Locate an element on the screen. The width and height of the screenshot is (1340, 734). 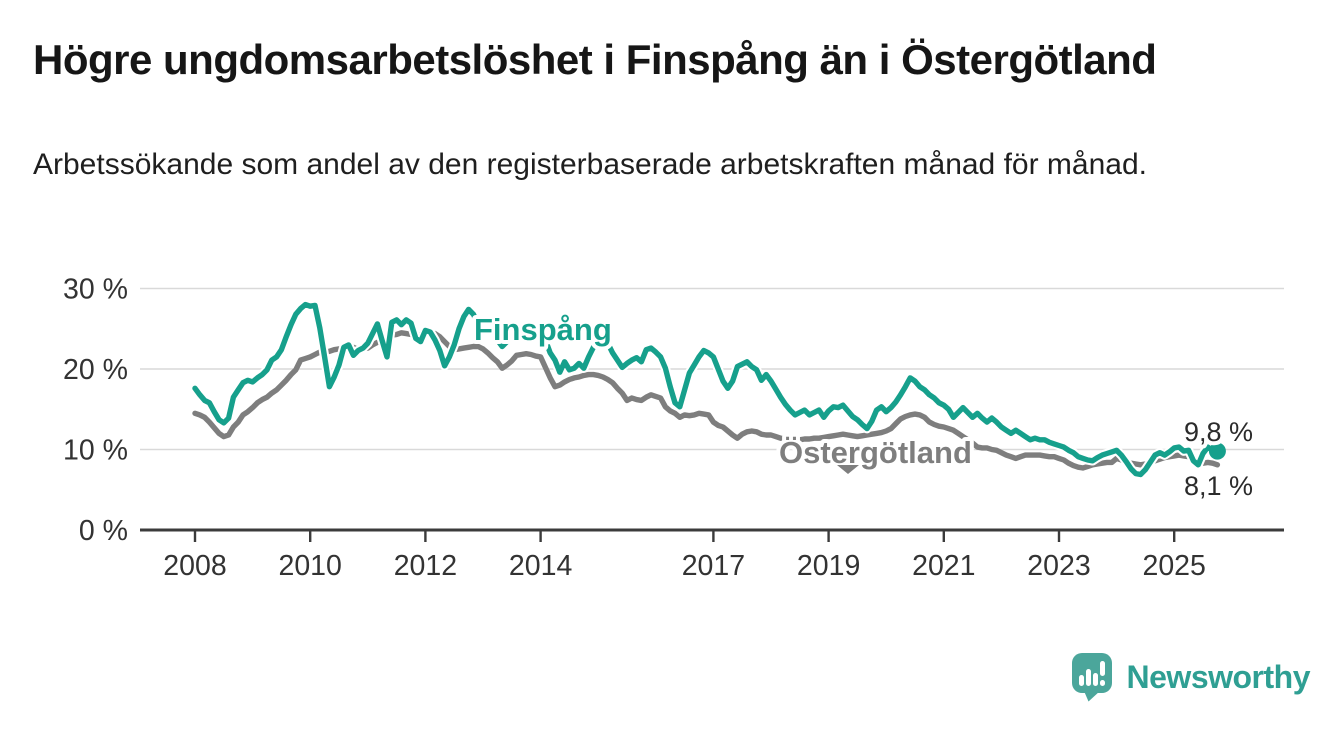
y-tick-label: 0 % is located at coordinates (103, 531).